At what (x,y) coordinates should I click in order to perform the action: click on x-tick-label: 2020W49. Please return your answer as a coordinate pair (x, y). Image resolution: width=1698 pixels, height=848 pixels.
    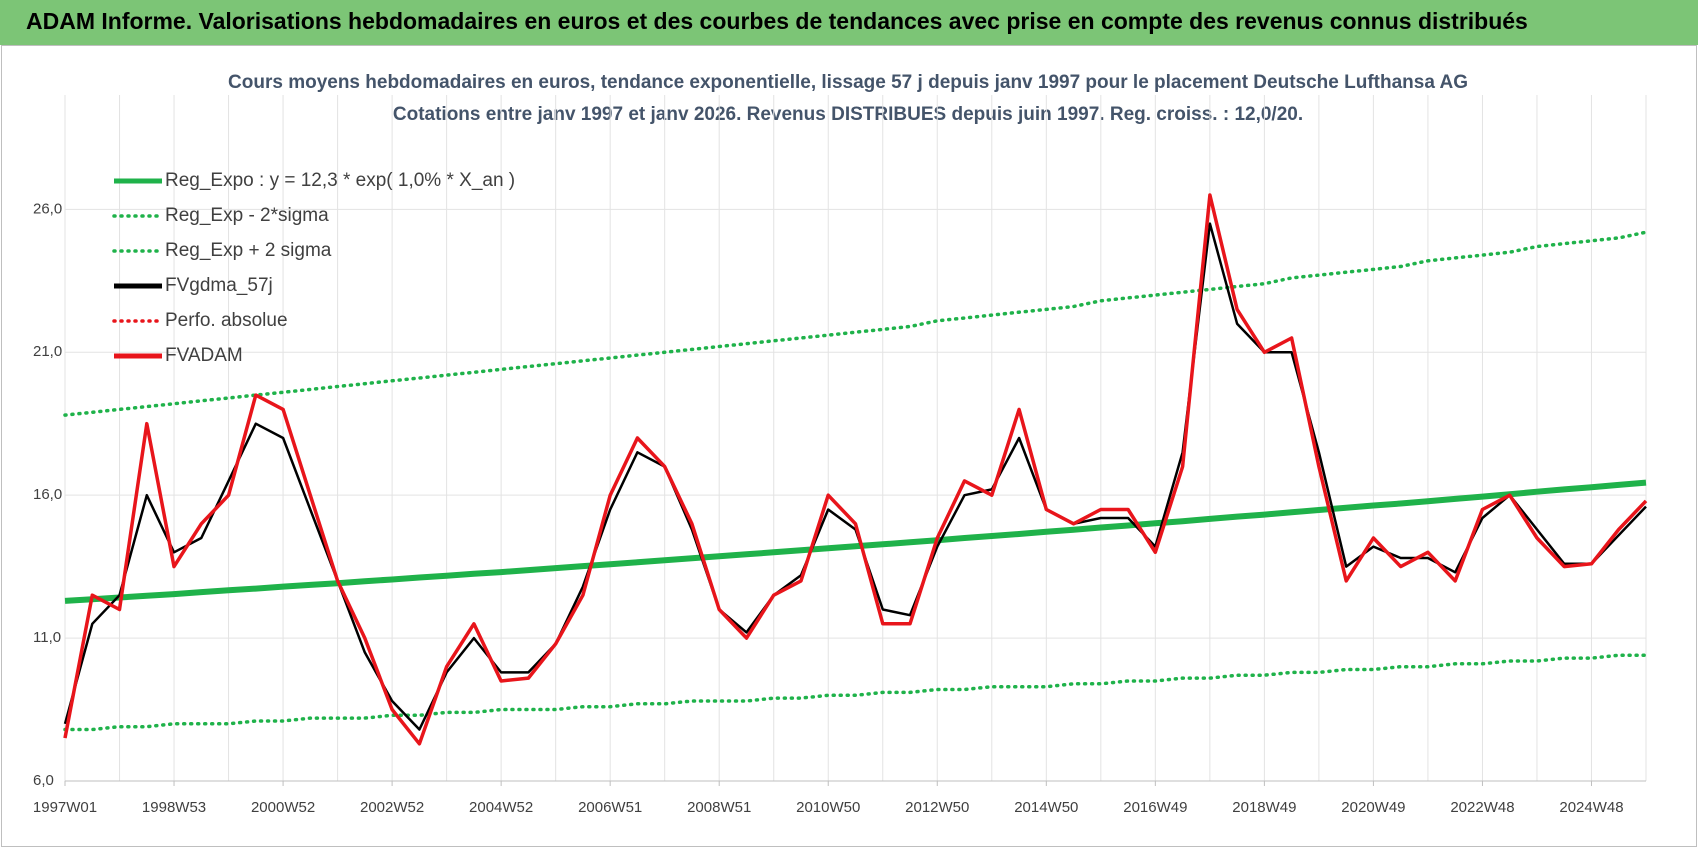
    Looking at the image, I should click on (1373, 807).